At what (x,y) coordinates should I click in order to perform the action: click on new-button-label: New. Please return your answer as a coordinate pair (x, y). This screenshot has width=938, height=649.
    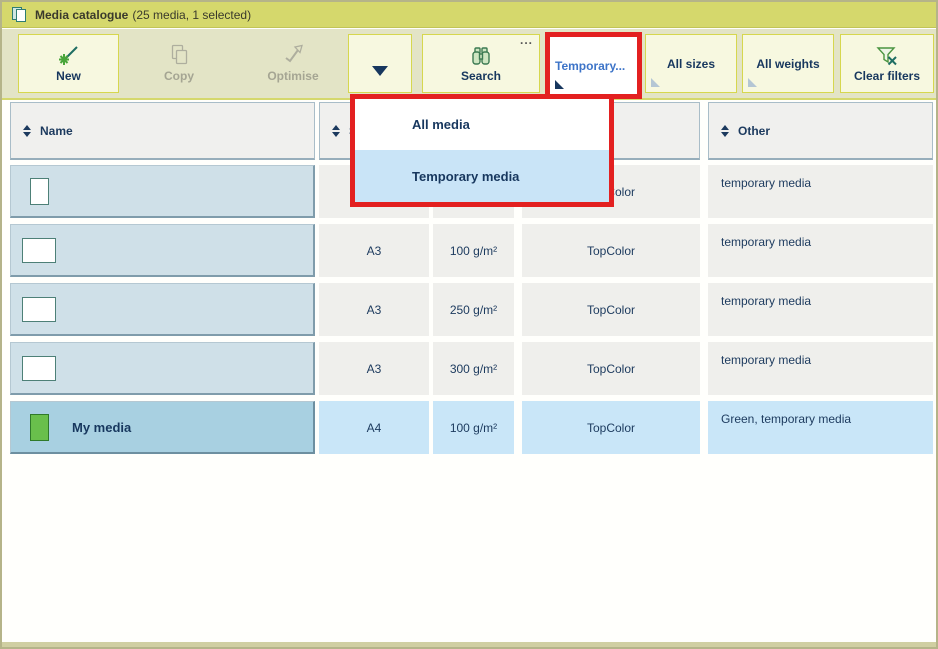
    Looking at the image, I should click on (68, 76).